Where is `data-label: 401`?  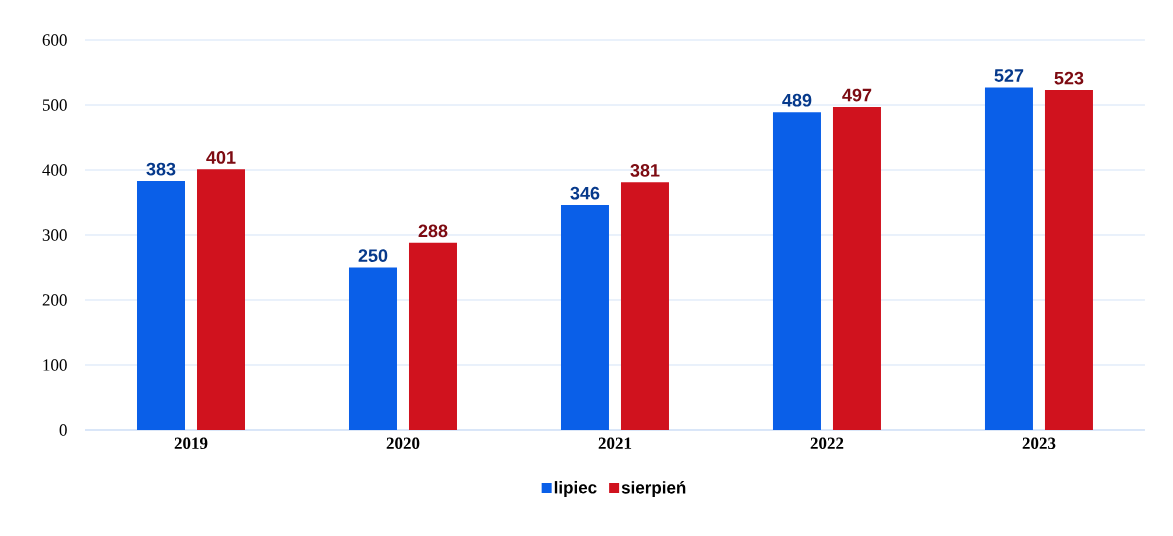
data-label: 401 is located at coordinates (221, 157).